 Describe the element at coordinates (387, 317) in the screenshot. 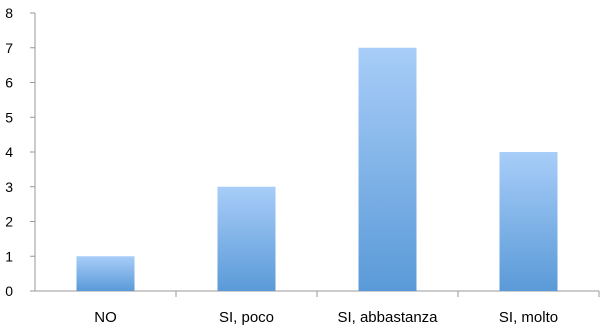

I see `x-category-label: SI, abbastanza` at that location.